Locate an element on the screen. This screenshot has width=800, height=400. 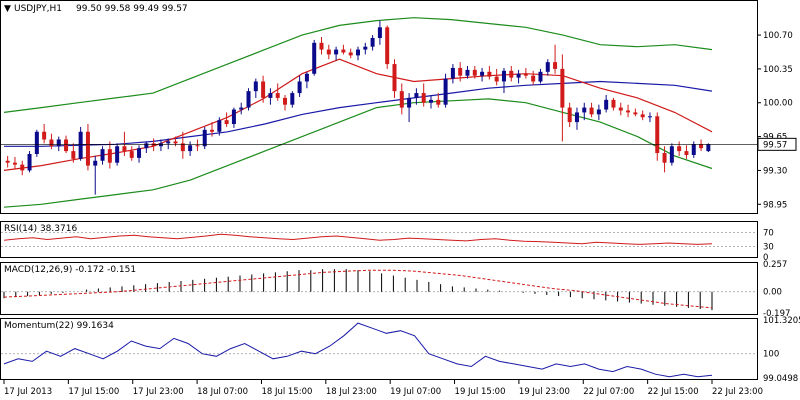
time-axis-label: 17 Jul 23:00 is located at coordinates (158, 392).